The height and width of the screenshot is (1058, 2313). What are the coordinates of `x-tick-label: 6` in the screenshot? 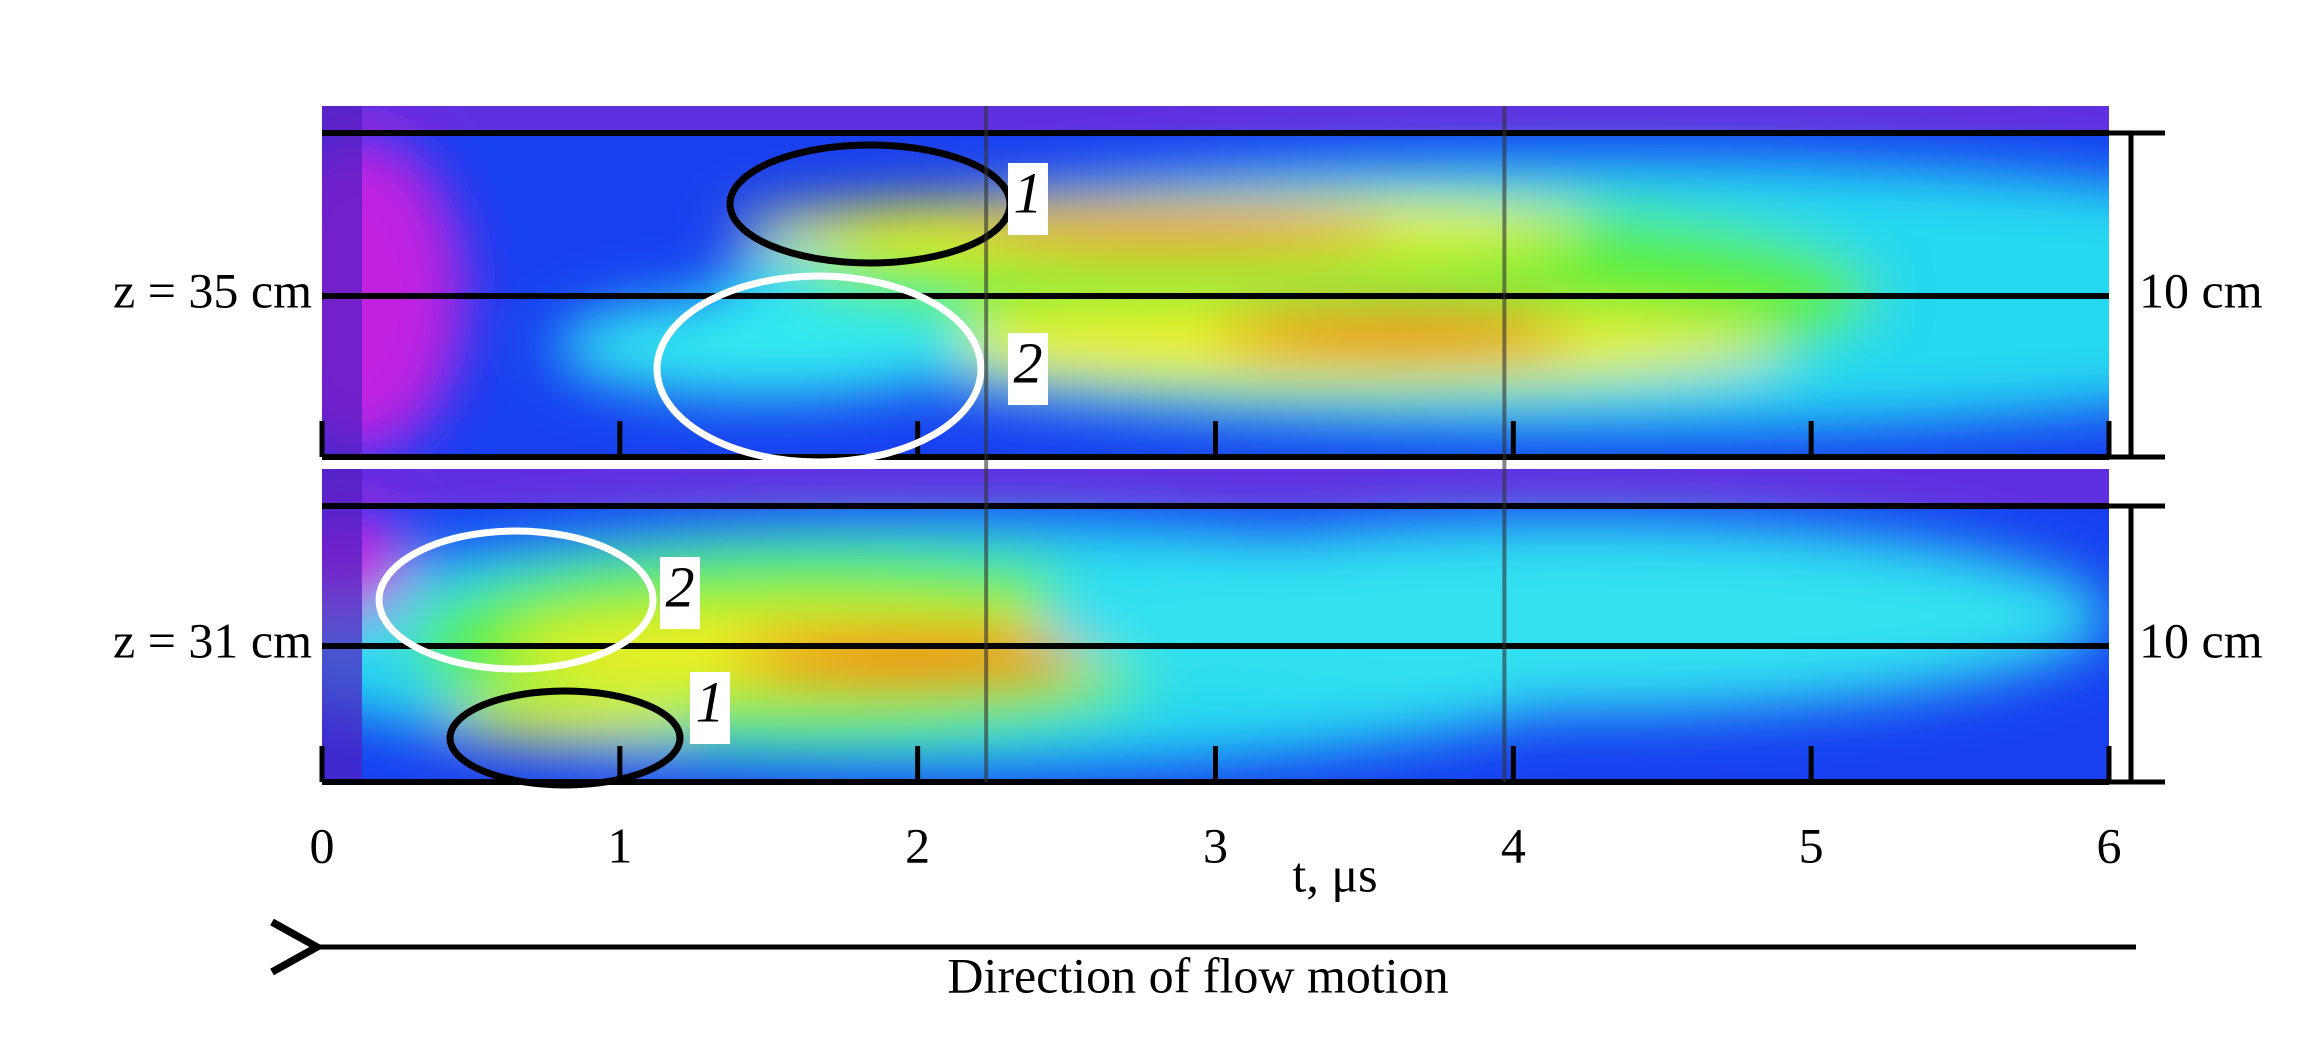 It's located at (2109, 845).